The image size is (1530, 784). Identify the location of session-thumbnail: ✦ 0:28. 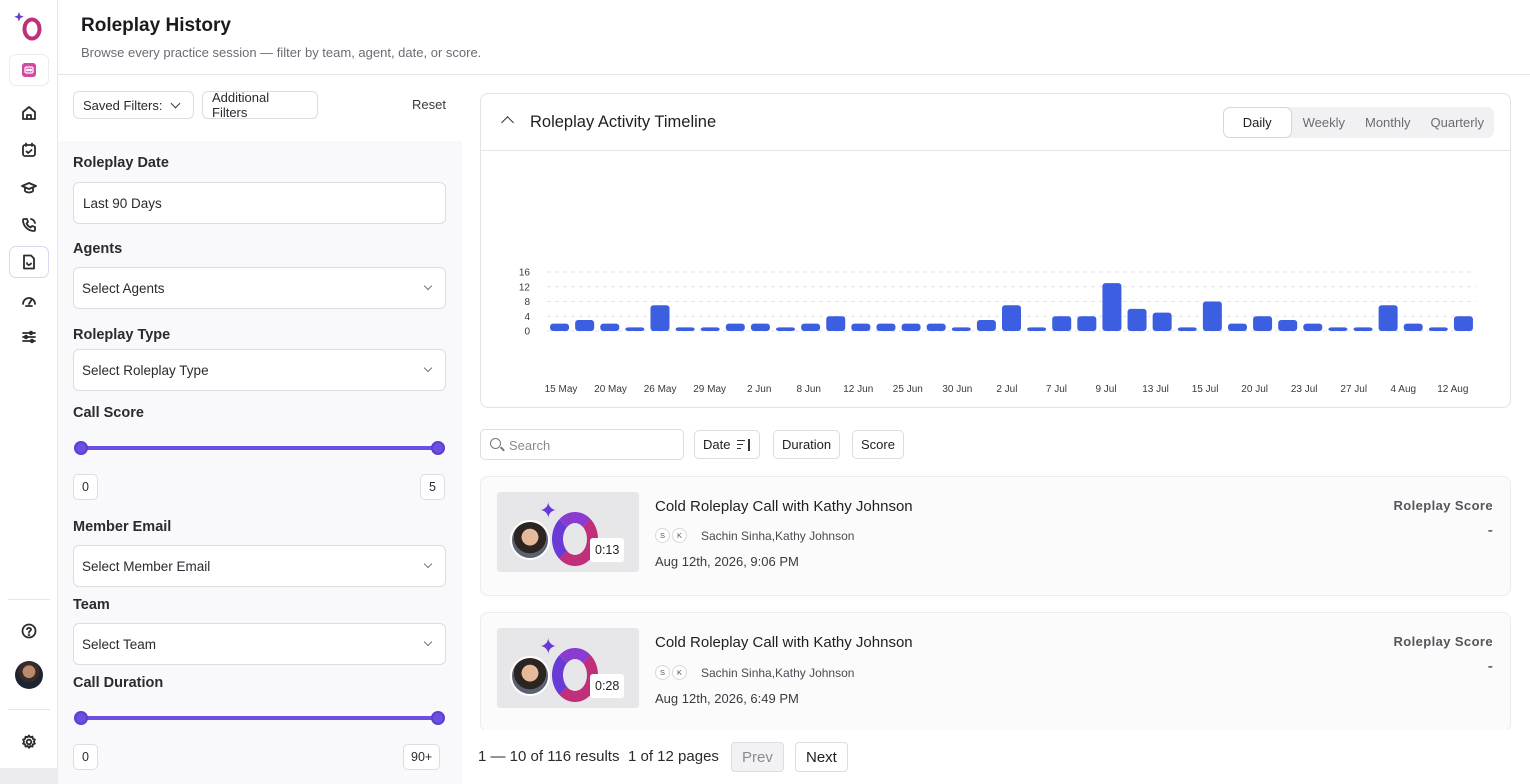
(568, 668).